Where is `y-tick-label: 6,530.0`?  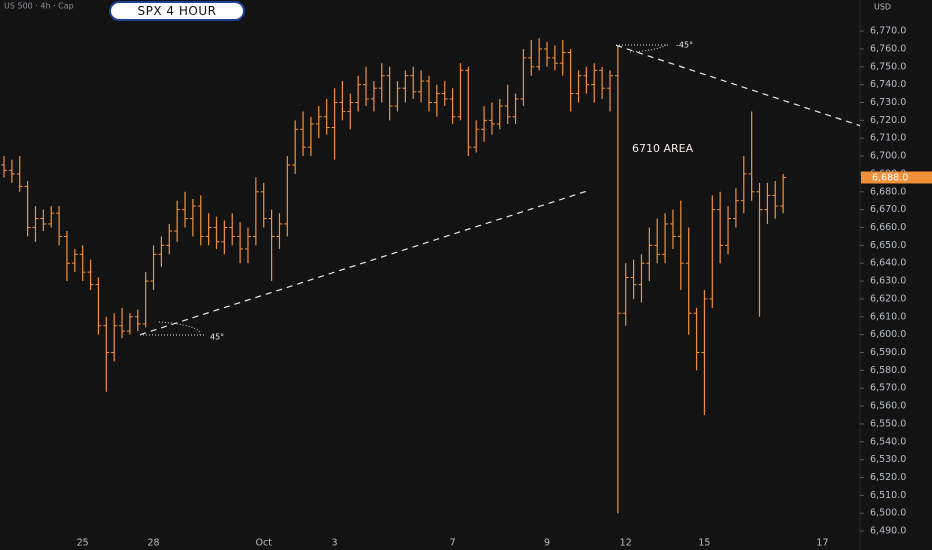 y-tick-label: 6,530.0 is located at coordinates (888, 459).